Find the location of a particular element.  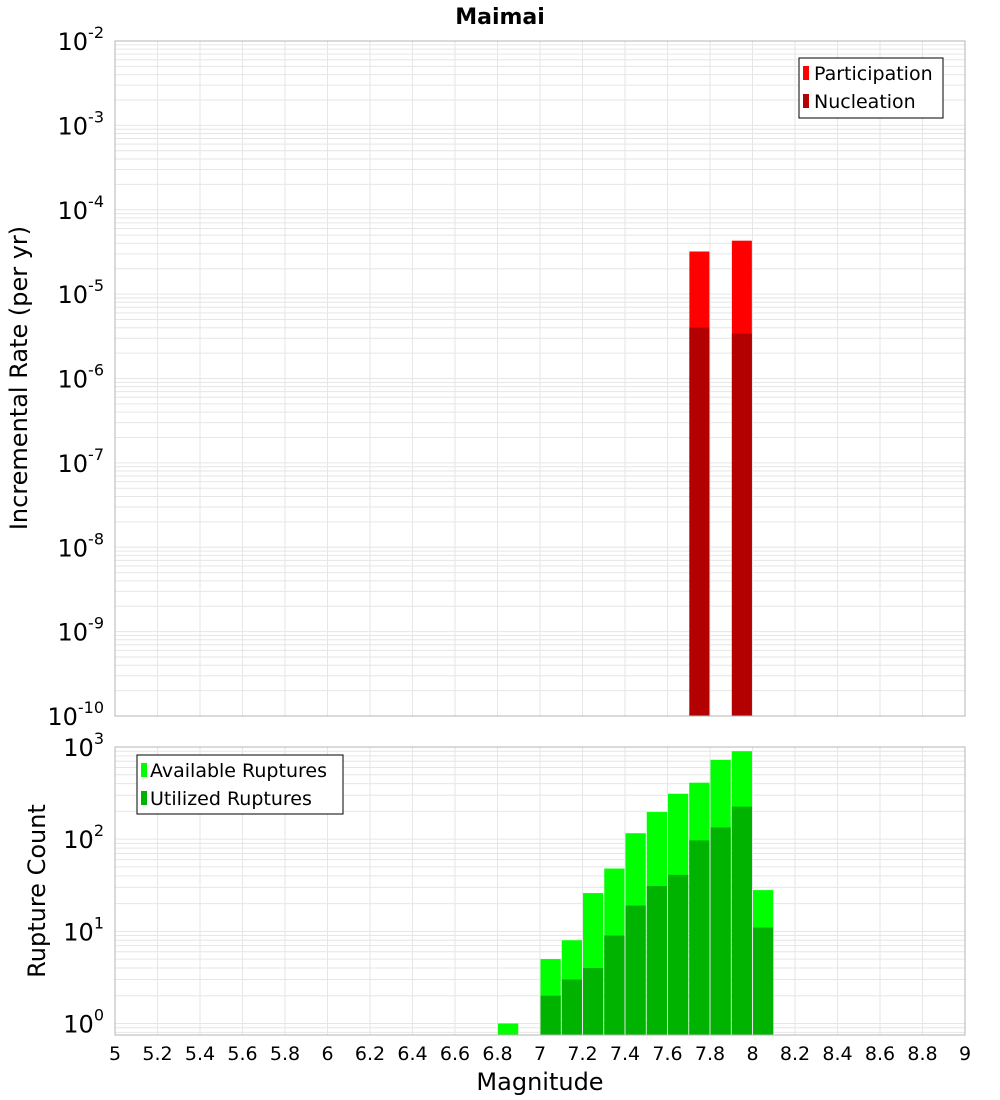

x-tick-label: 7.6 is located at coordinates (667, 1054).